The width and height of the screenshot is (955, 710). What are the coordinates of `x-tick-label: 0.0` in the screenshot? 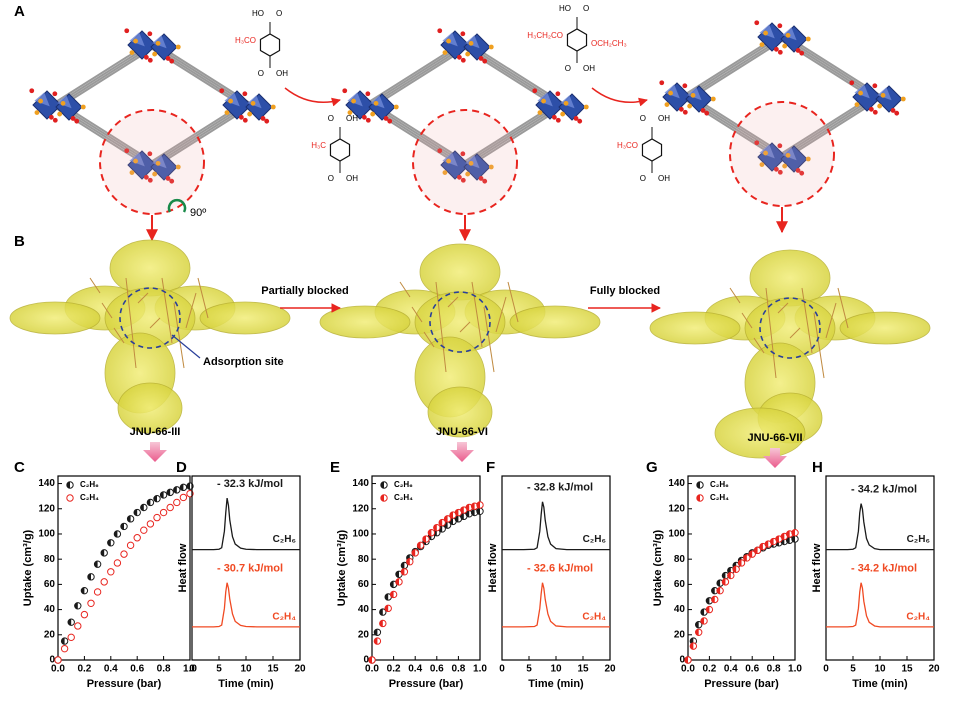 It's located at (58, 669).